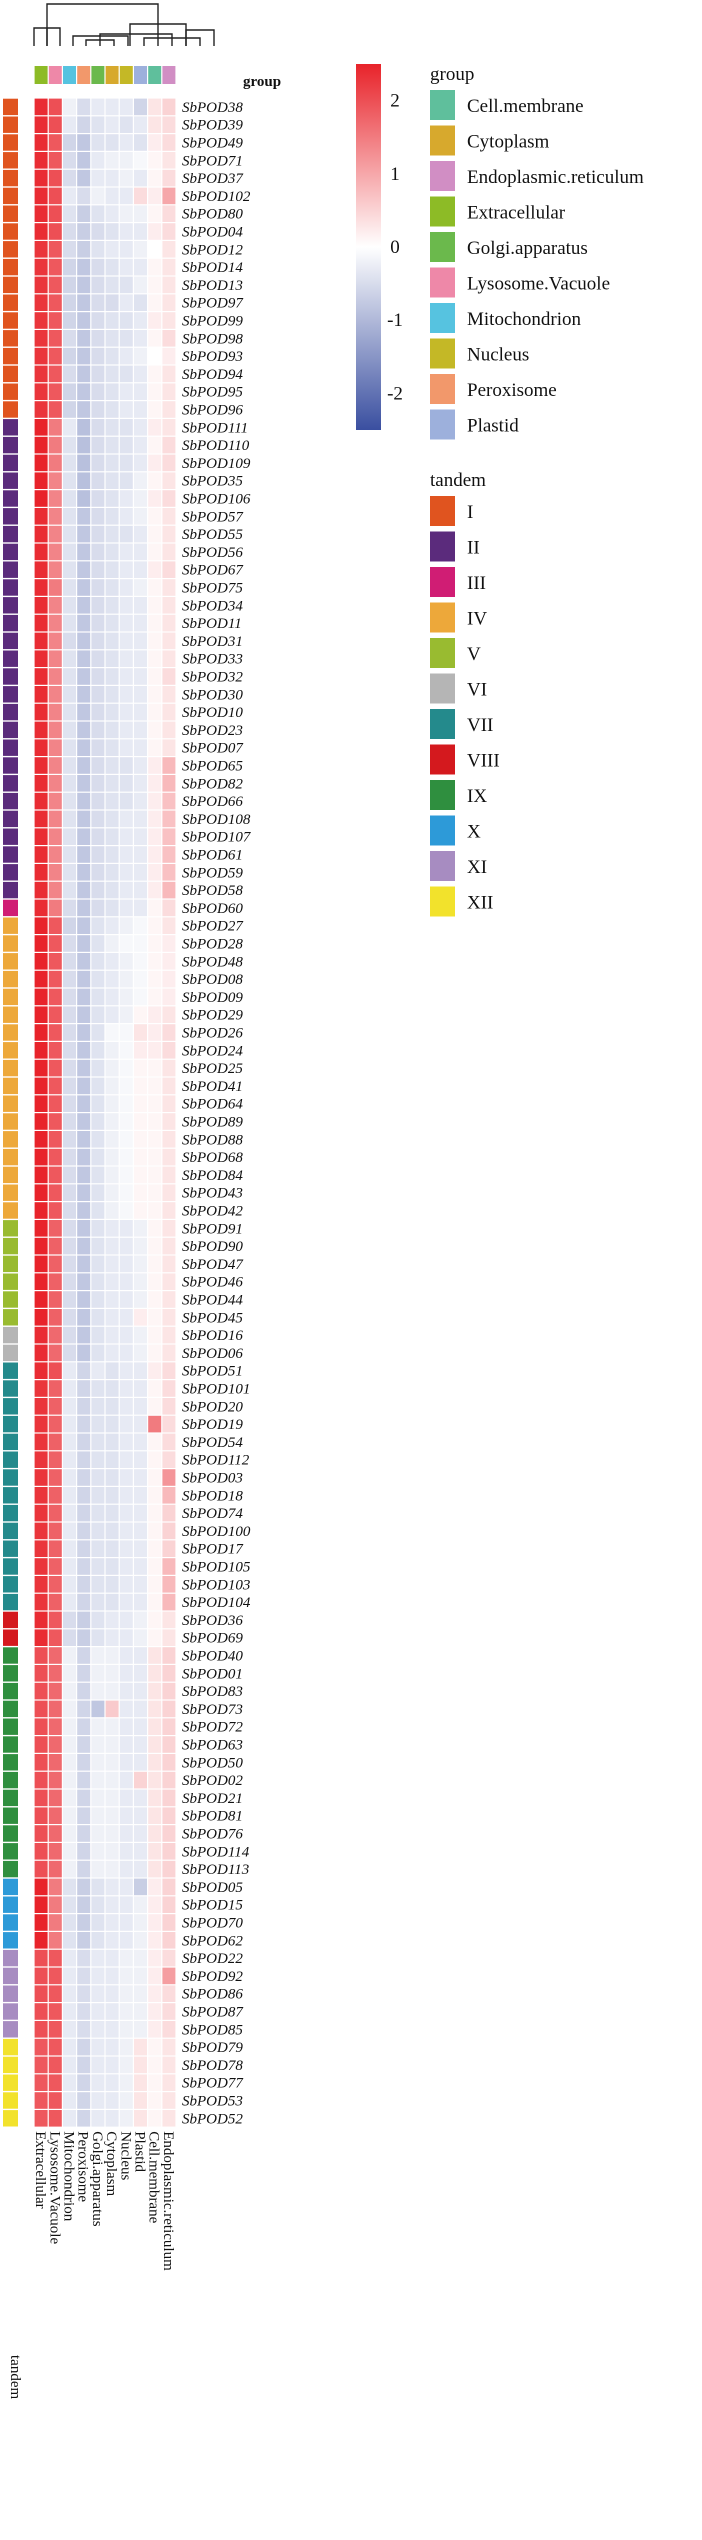 This screenshot has width=702, height=2540. Describe the element at coordinates (216, 1603) in the screenshot. I see `row-label: SbPOD104` at that location.